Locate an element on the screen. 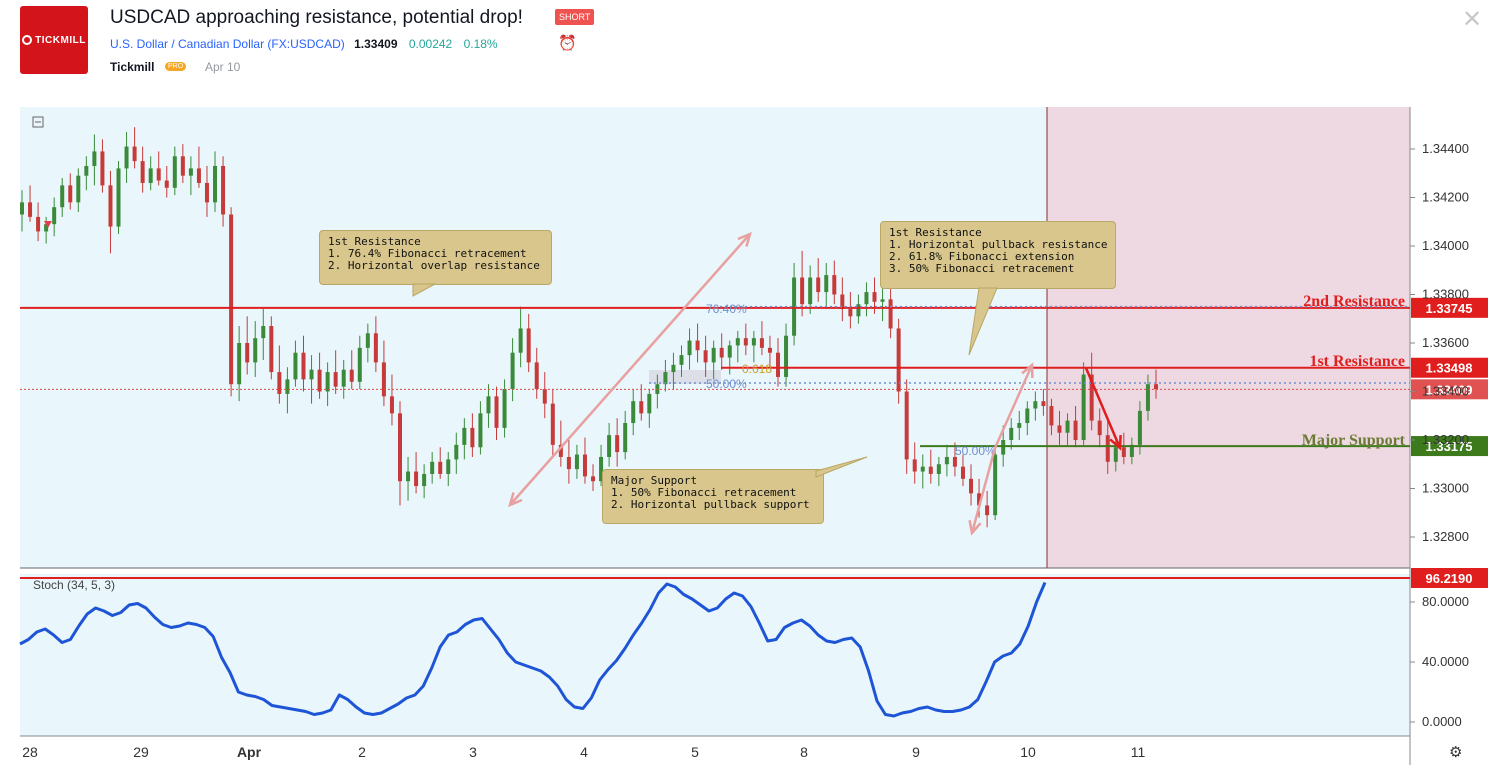 Image resolution: width=1506 pixels, height=779 pixels. settings-gear-icon: ⚙ is located at coordinates (1455, 752).